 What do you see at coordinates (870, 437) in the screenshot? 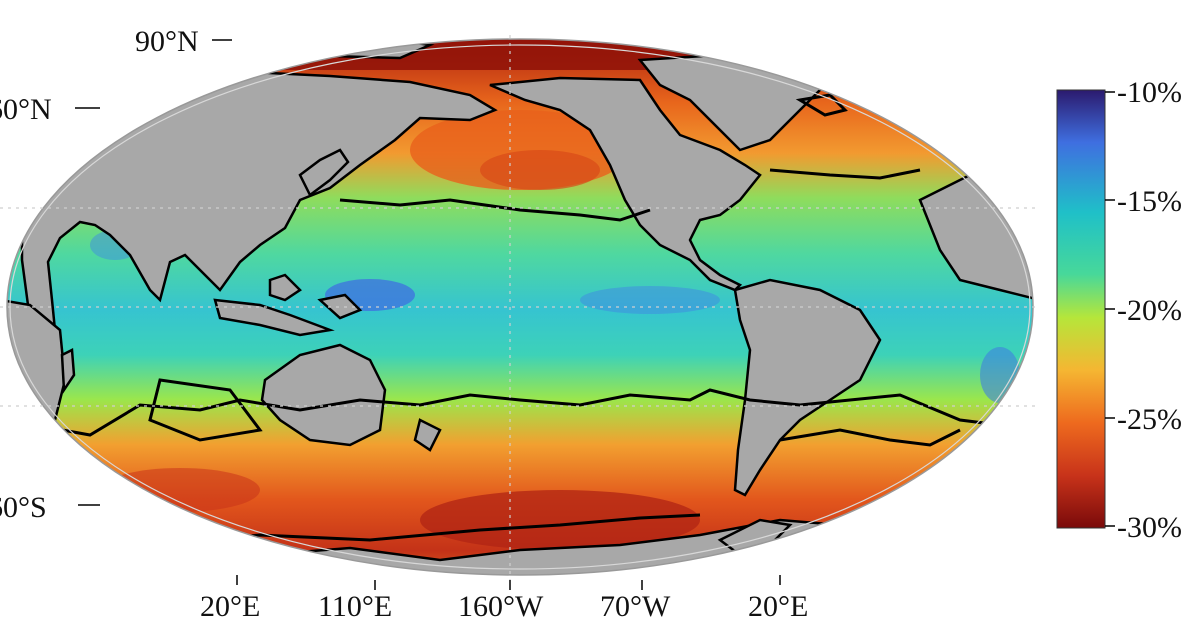
I see `contour-south-atlantic` at bounding box center [870, 437].